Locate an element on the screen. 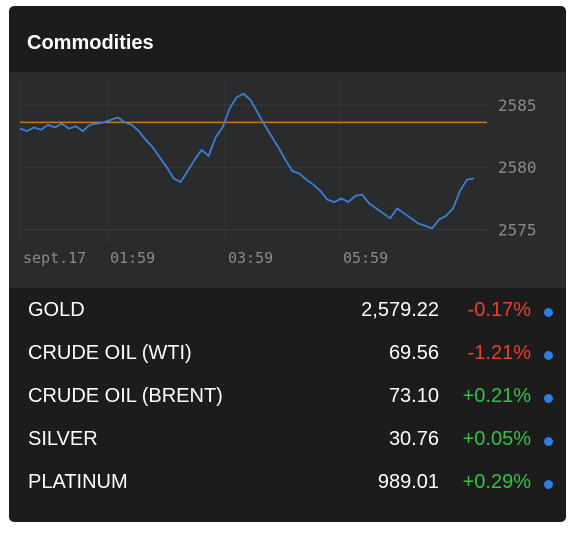  widget-title: Commodities is located at coordinates (90, 43).